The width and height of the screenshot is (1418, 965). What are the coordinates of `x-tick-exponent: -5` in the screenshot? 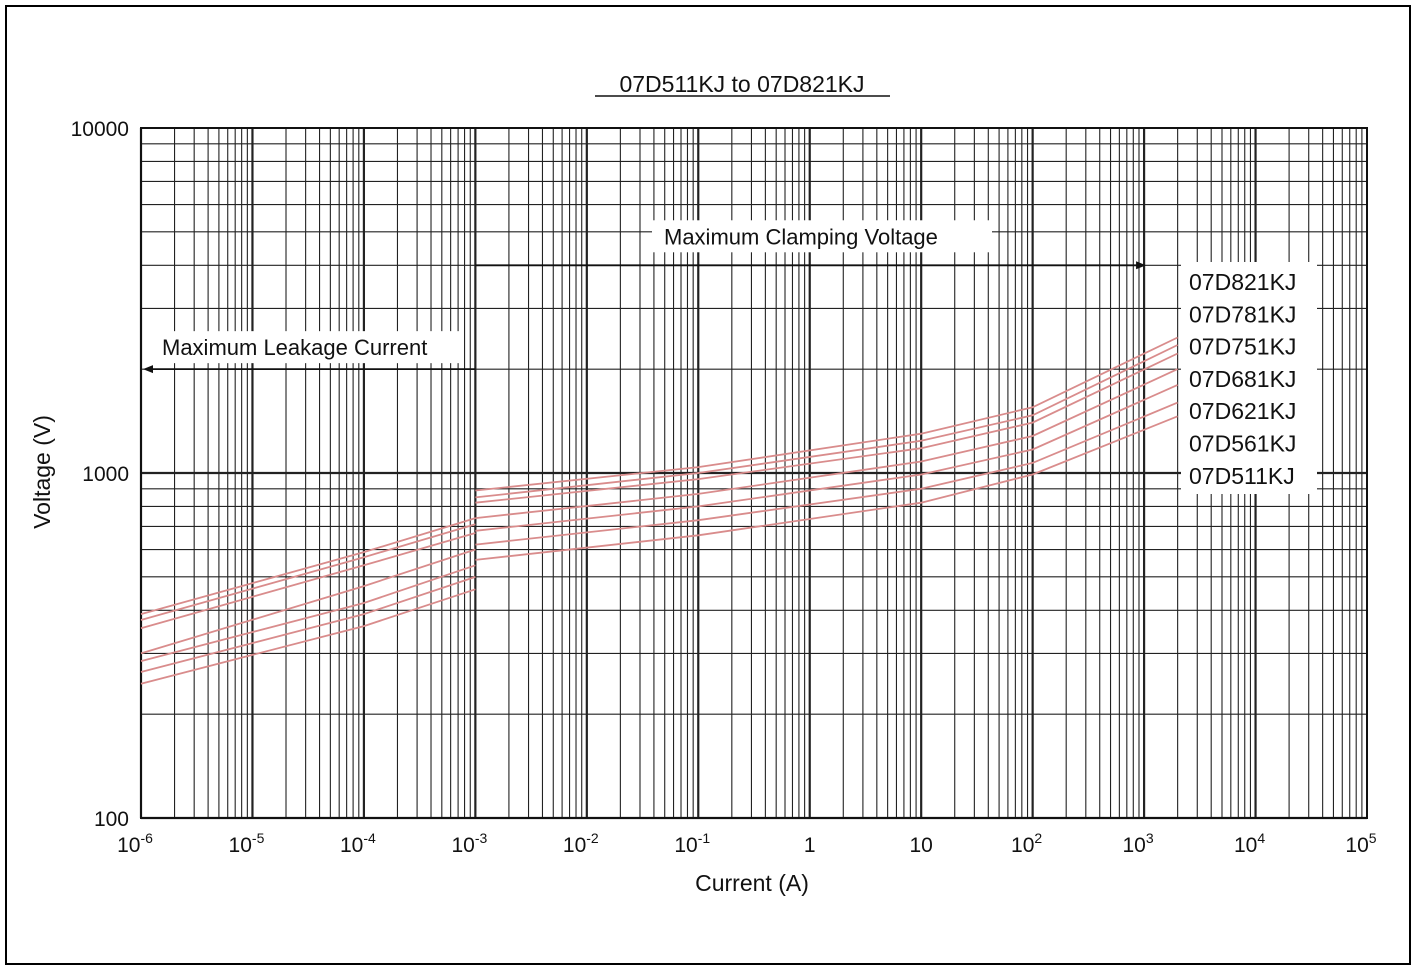 It's located at (258, 838).